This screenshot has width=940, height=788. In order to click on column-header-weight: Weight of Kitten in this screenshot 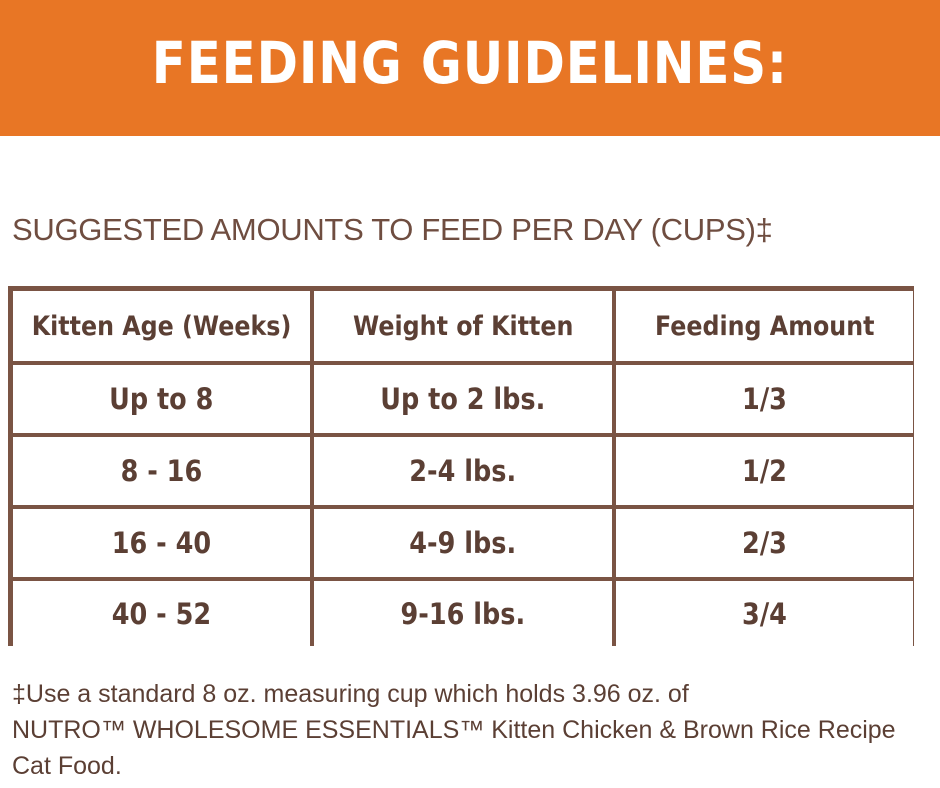, I will do `click(463, 326)`.